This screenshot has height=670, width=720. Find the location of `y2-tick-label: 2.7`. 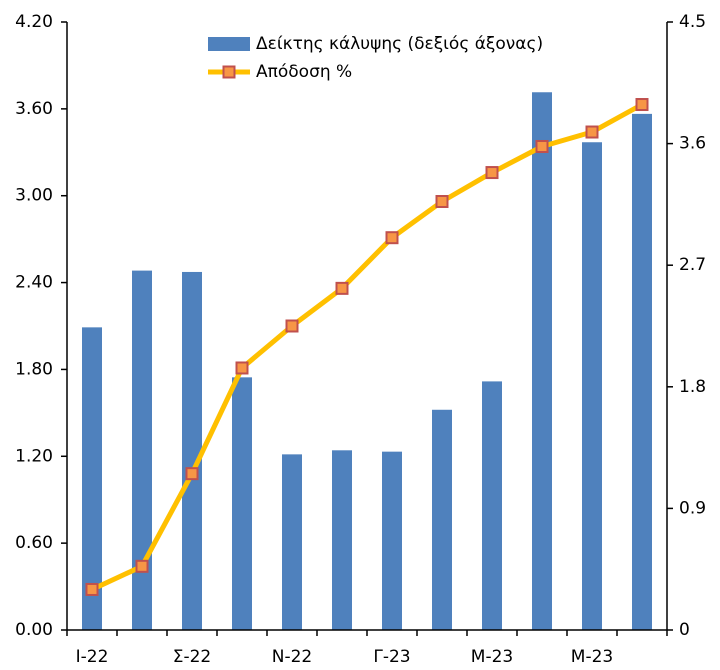

y2-tick-label: 2.7 is located at coordinates (692, 265).